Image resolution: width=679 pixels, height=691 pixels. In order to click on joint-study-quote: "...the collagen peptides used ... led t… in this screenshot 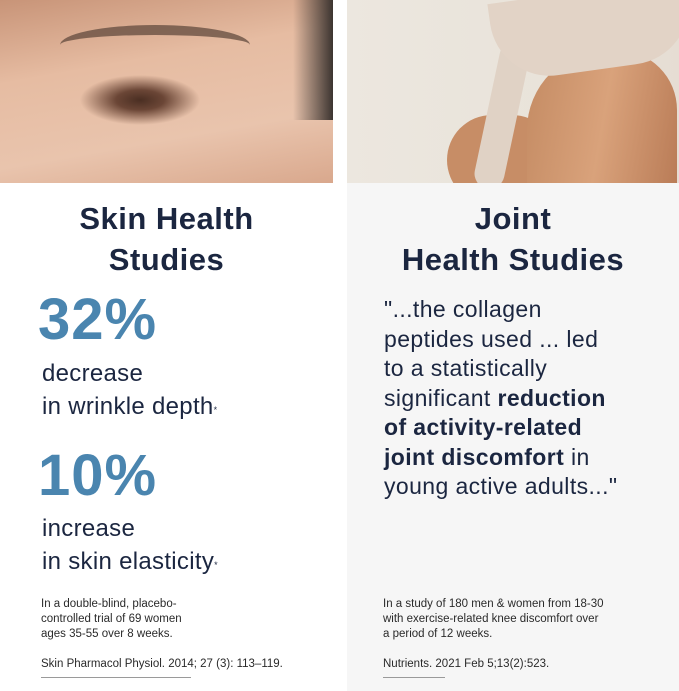, I will do `click(501, 397)`.